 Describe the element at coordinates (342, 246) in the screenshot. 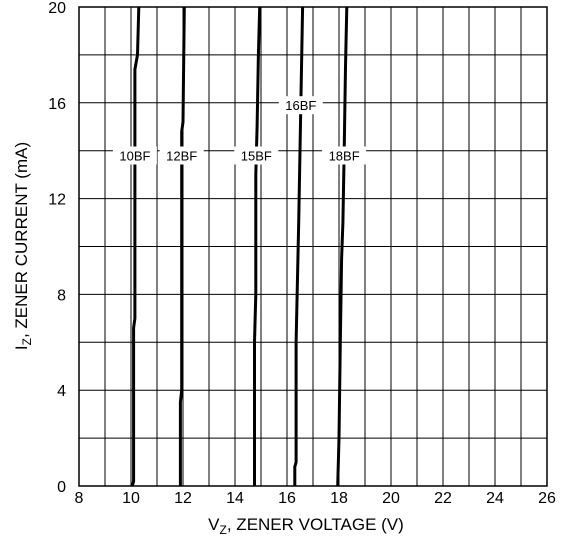

I see `series-line-18BF` at that location.